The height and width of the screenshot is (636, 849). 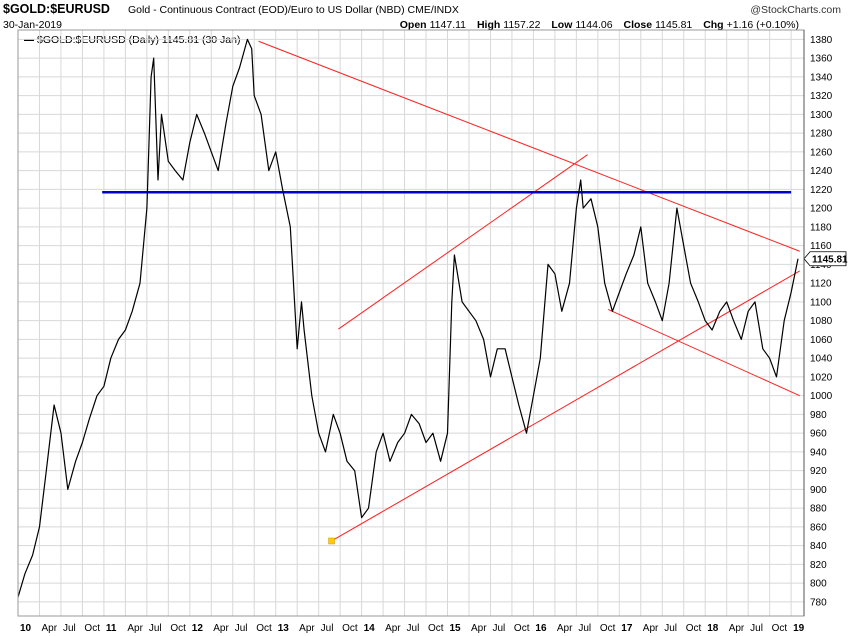 I want to click on y-tick-label: 1180, so click(x=821, y=227).